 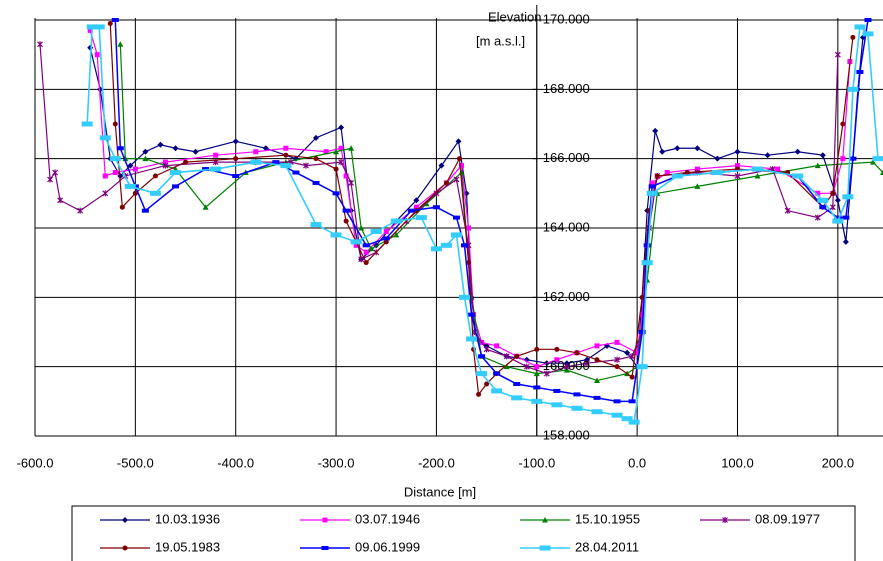 What do you see at coordinates (566, 157) in the screenshot?
I see `y-tick-label: 166.000` at bounding box center [566, 157].